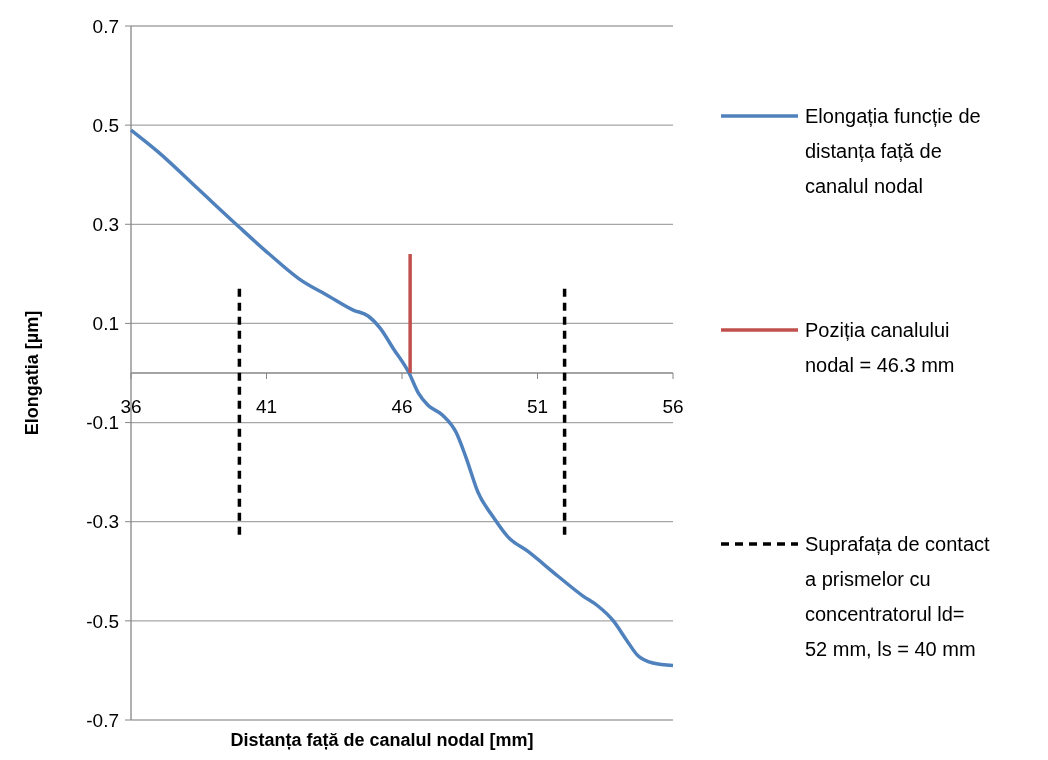 Image resolution: width=1048 pixels, height=760 pixels. Describe the element at coordinates (32, 373) in the screenshot. I see `y-axis-title: Elongatia [µm]` at that location.